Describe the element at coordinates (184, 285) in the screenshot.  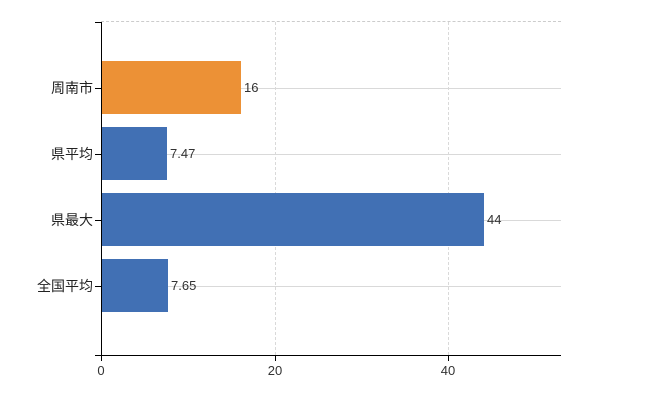
I see `bar-value-label: 7.65` at that location.